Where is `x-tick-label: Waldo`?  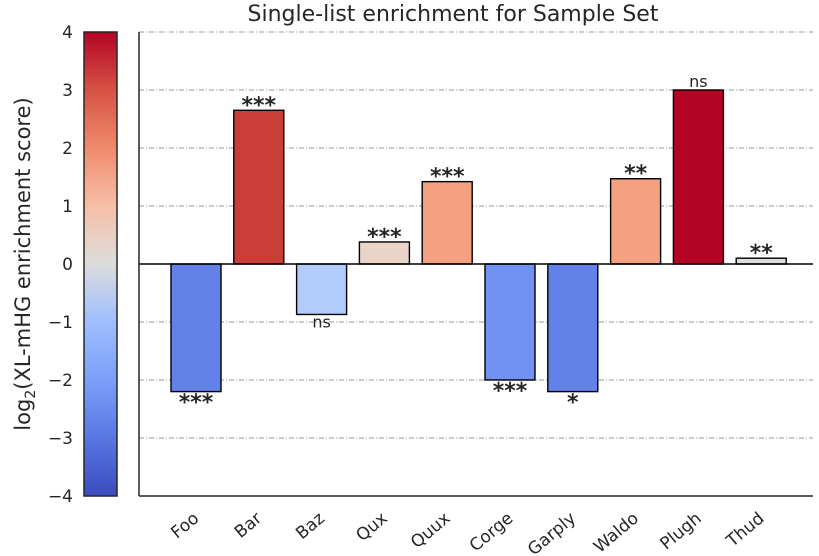
x-tick-label: Waldo is located at coordinates (616, 532).